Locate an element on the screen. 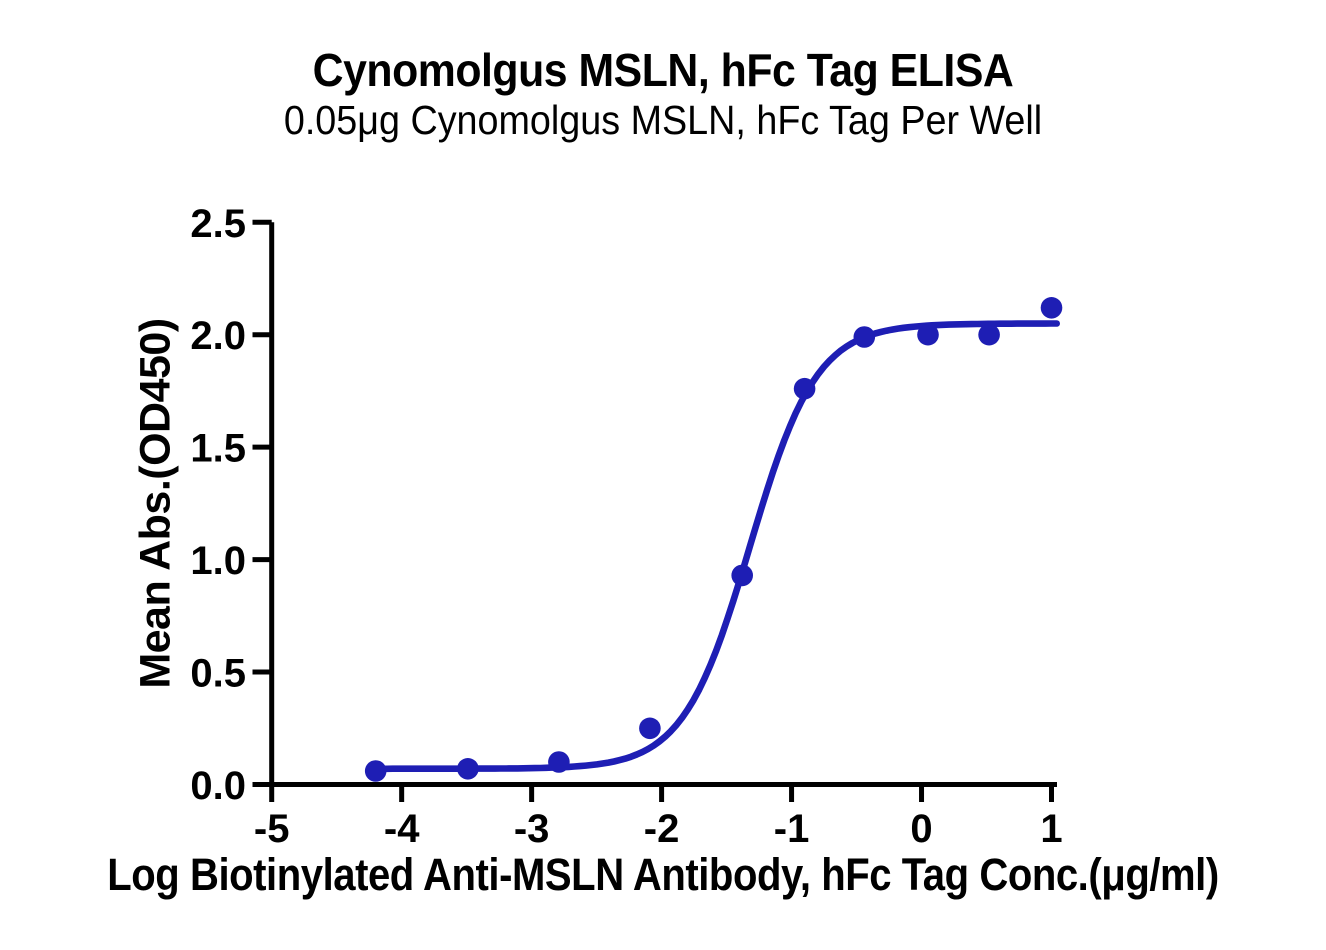  x-tick-label: -4 is located at coordinates (402, 829).